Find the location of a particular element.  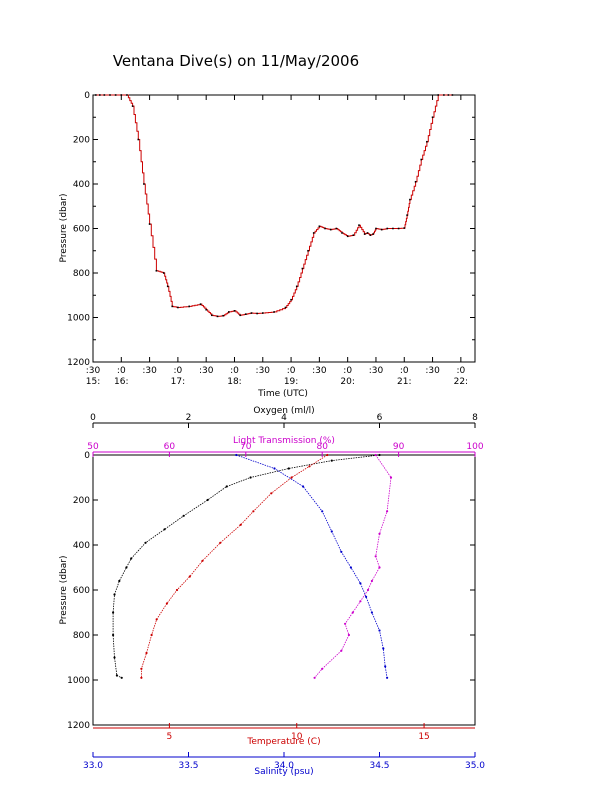

time-x-axis-label: Time (UTC) is located at coordinates (282, 394).